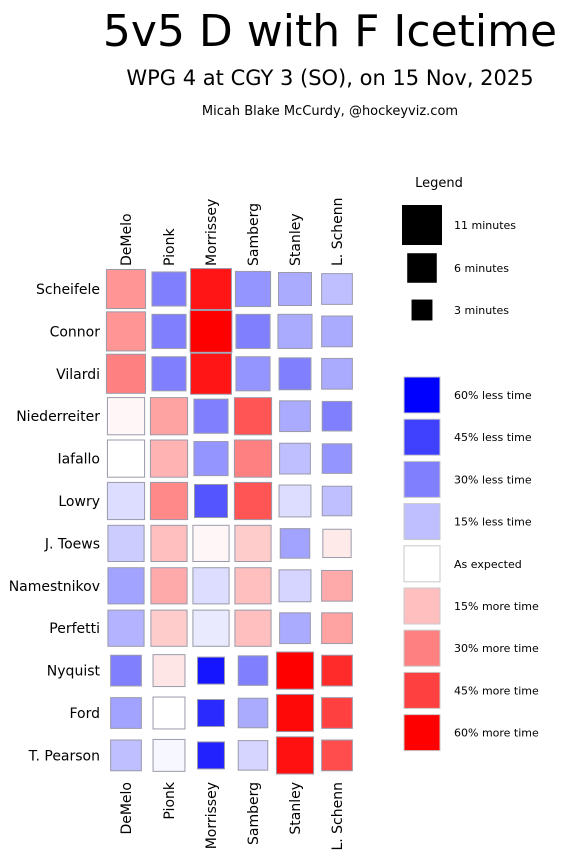 Image resolution: width=583 pixels, height=858 pixels. Describe the element at coordinates (58, 417) in the screenshot. I see `row-label: Niederreiter` at that location.